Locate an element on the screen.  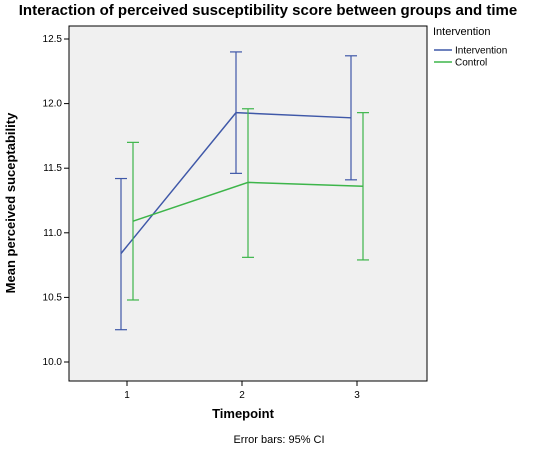
legend-title: Intervention is located at coordinates (461, 32).